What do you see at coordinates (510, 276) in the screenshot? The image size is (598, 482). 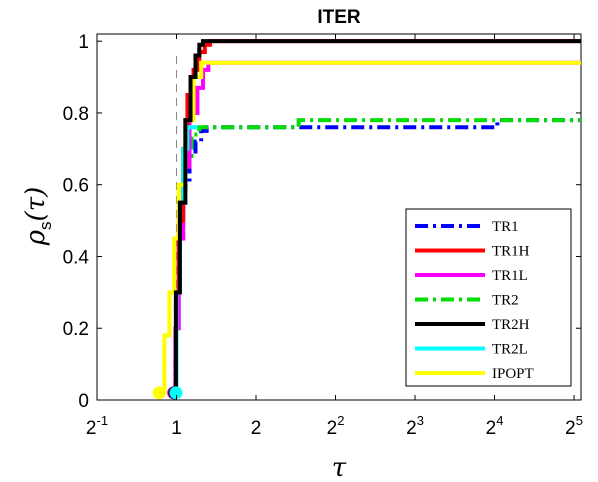 I see `legend-label-tr1l: TR1L` at bounding box center [510, 276].